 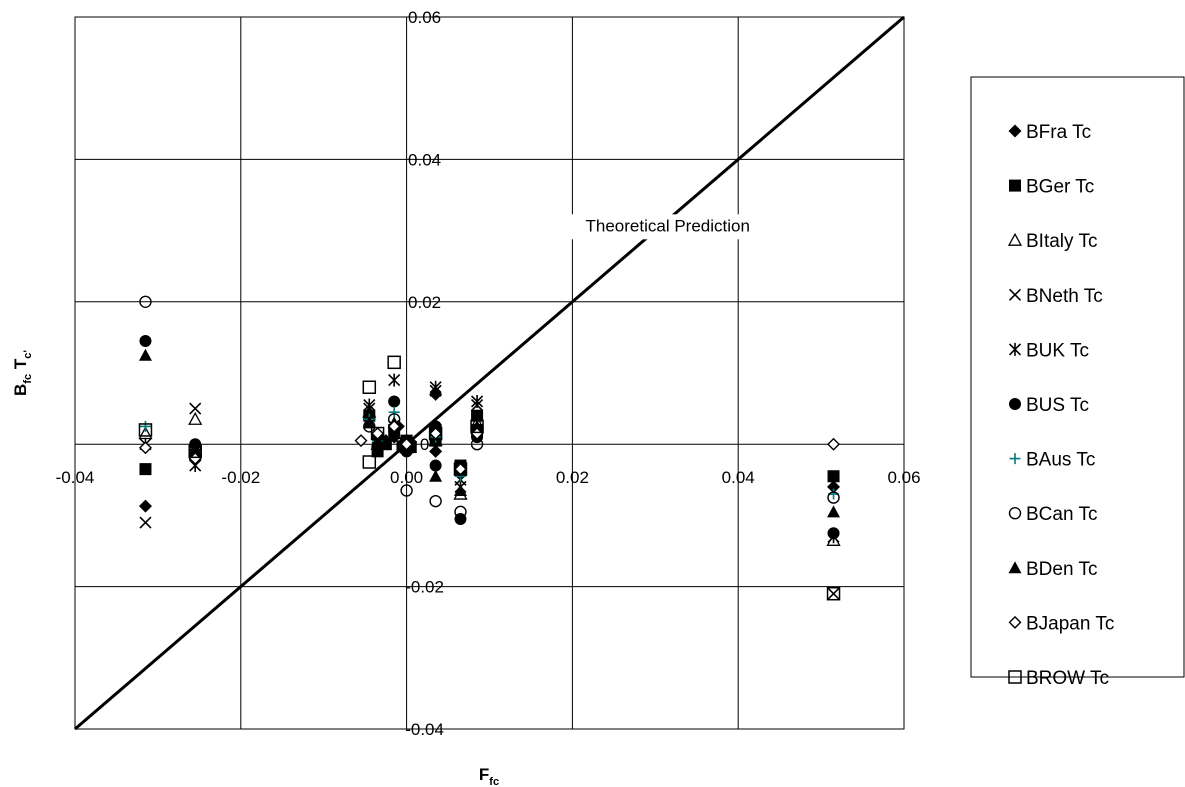 I want to click on legend-label: BFra Tc, so click(x=1058, y=132).